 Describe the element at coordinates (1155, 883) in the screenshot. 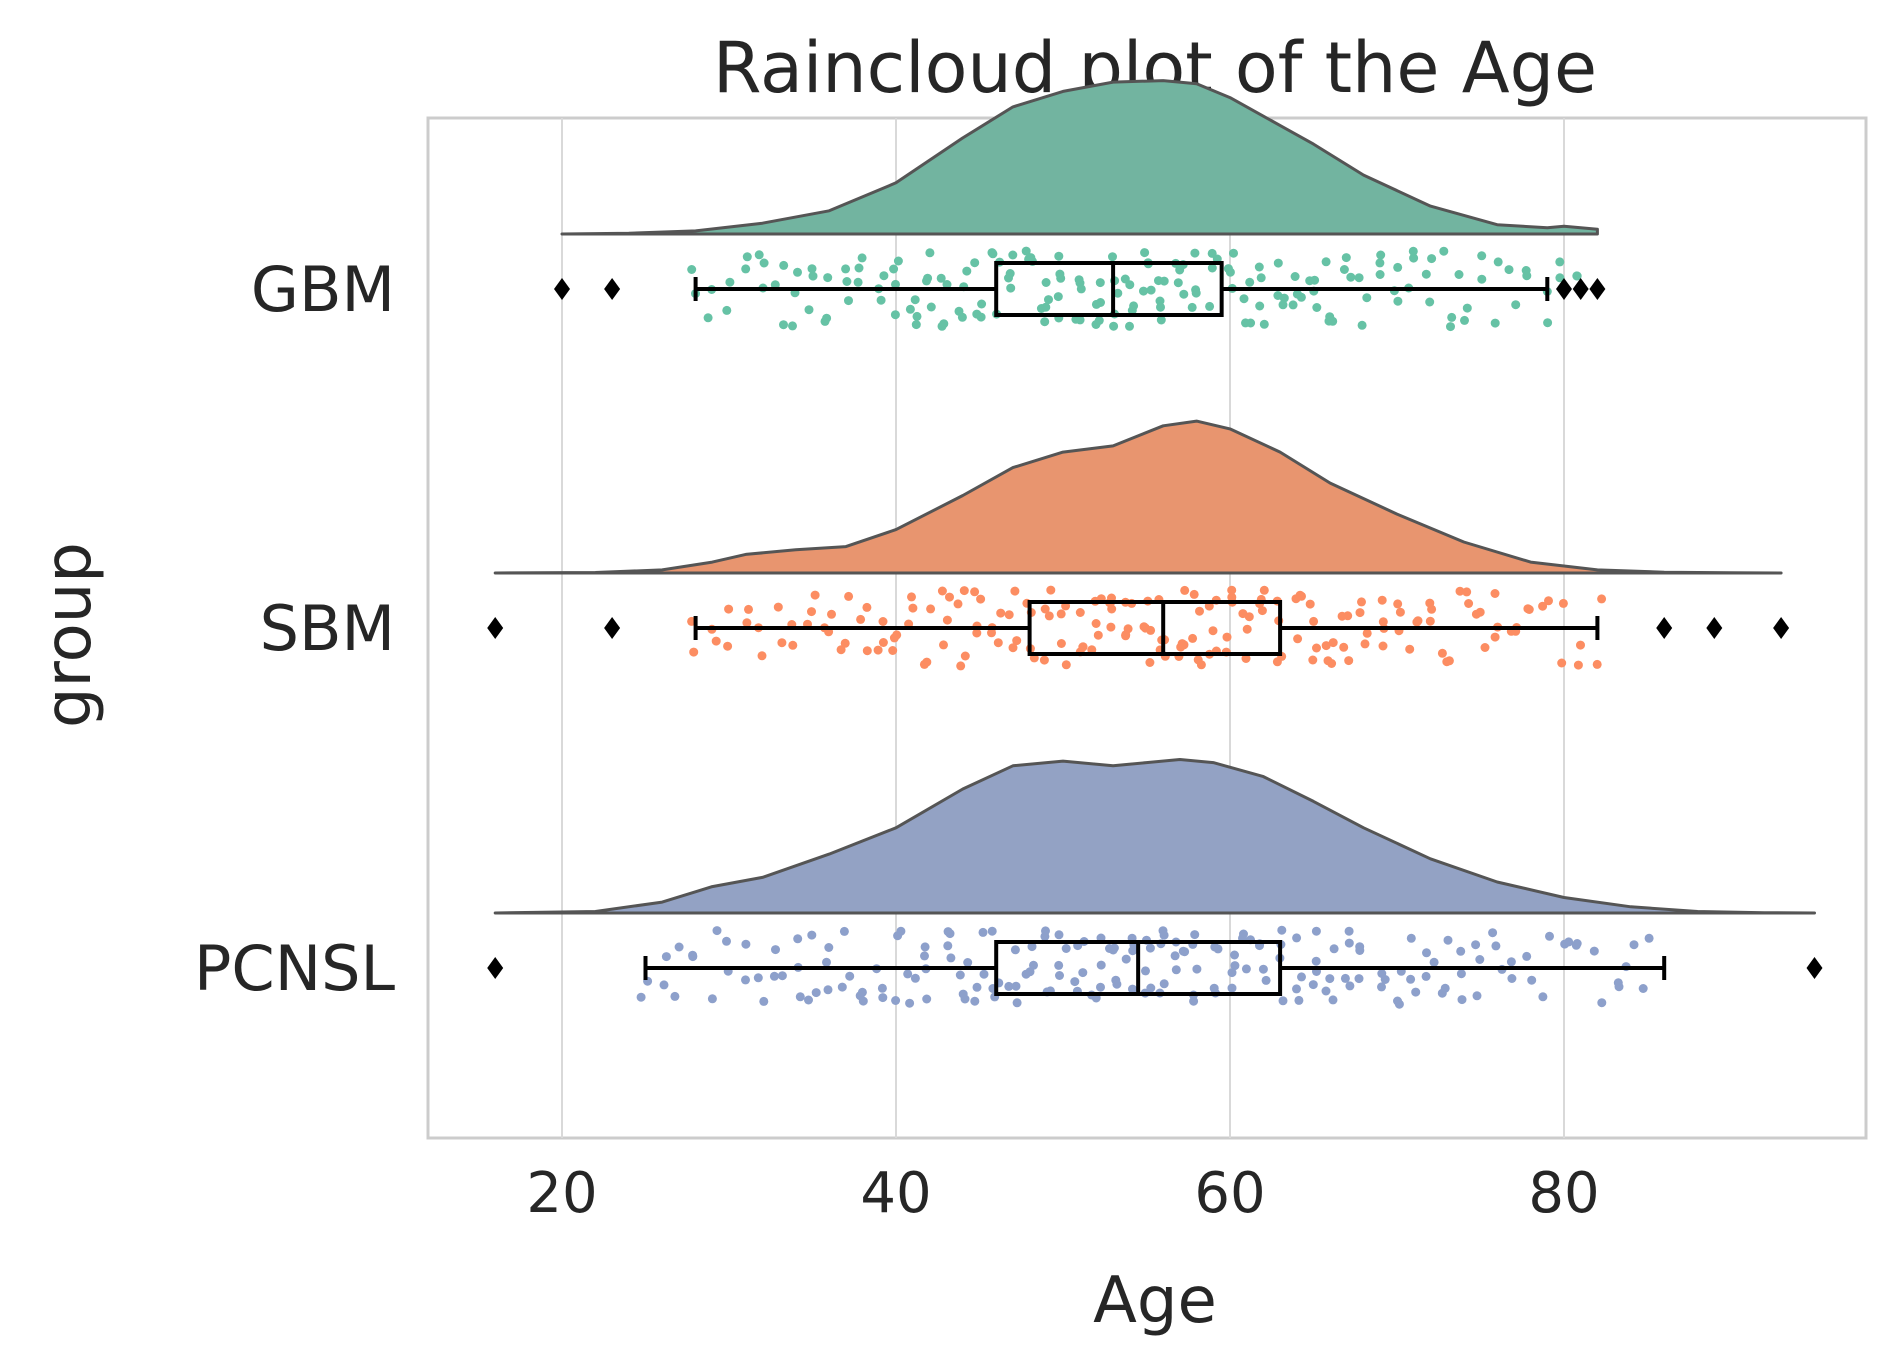

I see `group-pcnsl` at that location.